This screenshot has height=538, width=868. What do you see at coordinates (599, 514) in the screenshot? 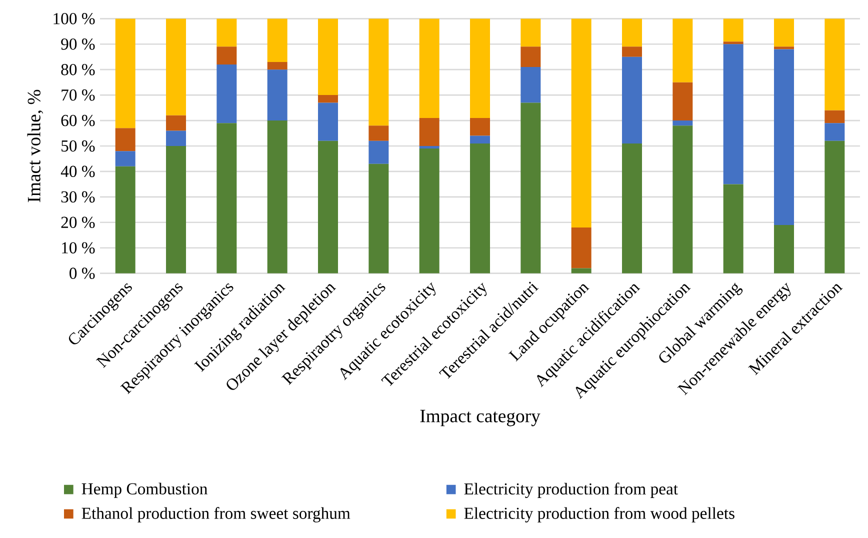
I see `legend-label: Electricity production from wood pellets` at bounding box center [599, 514].